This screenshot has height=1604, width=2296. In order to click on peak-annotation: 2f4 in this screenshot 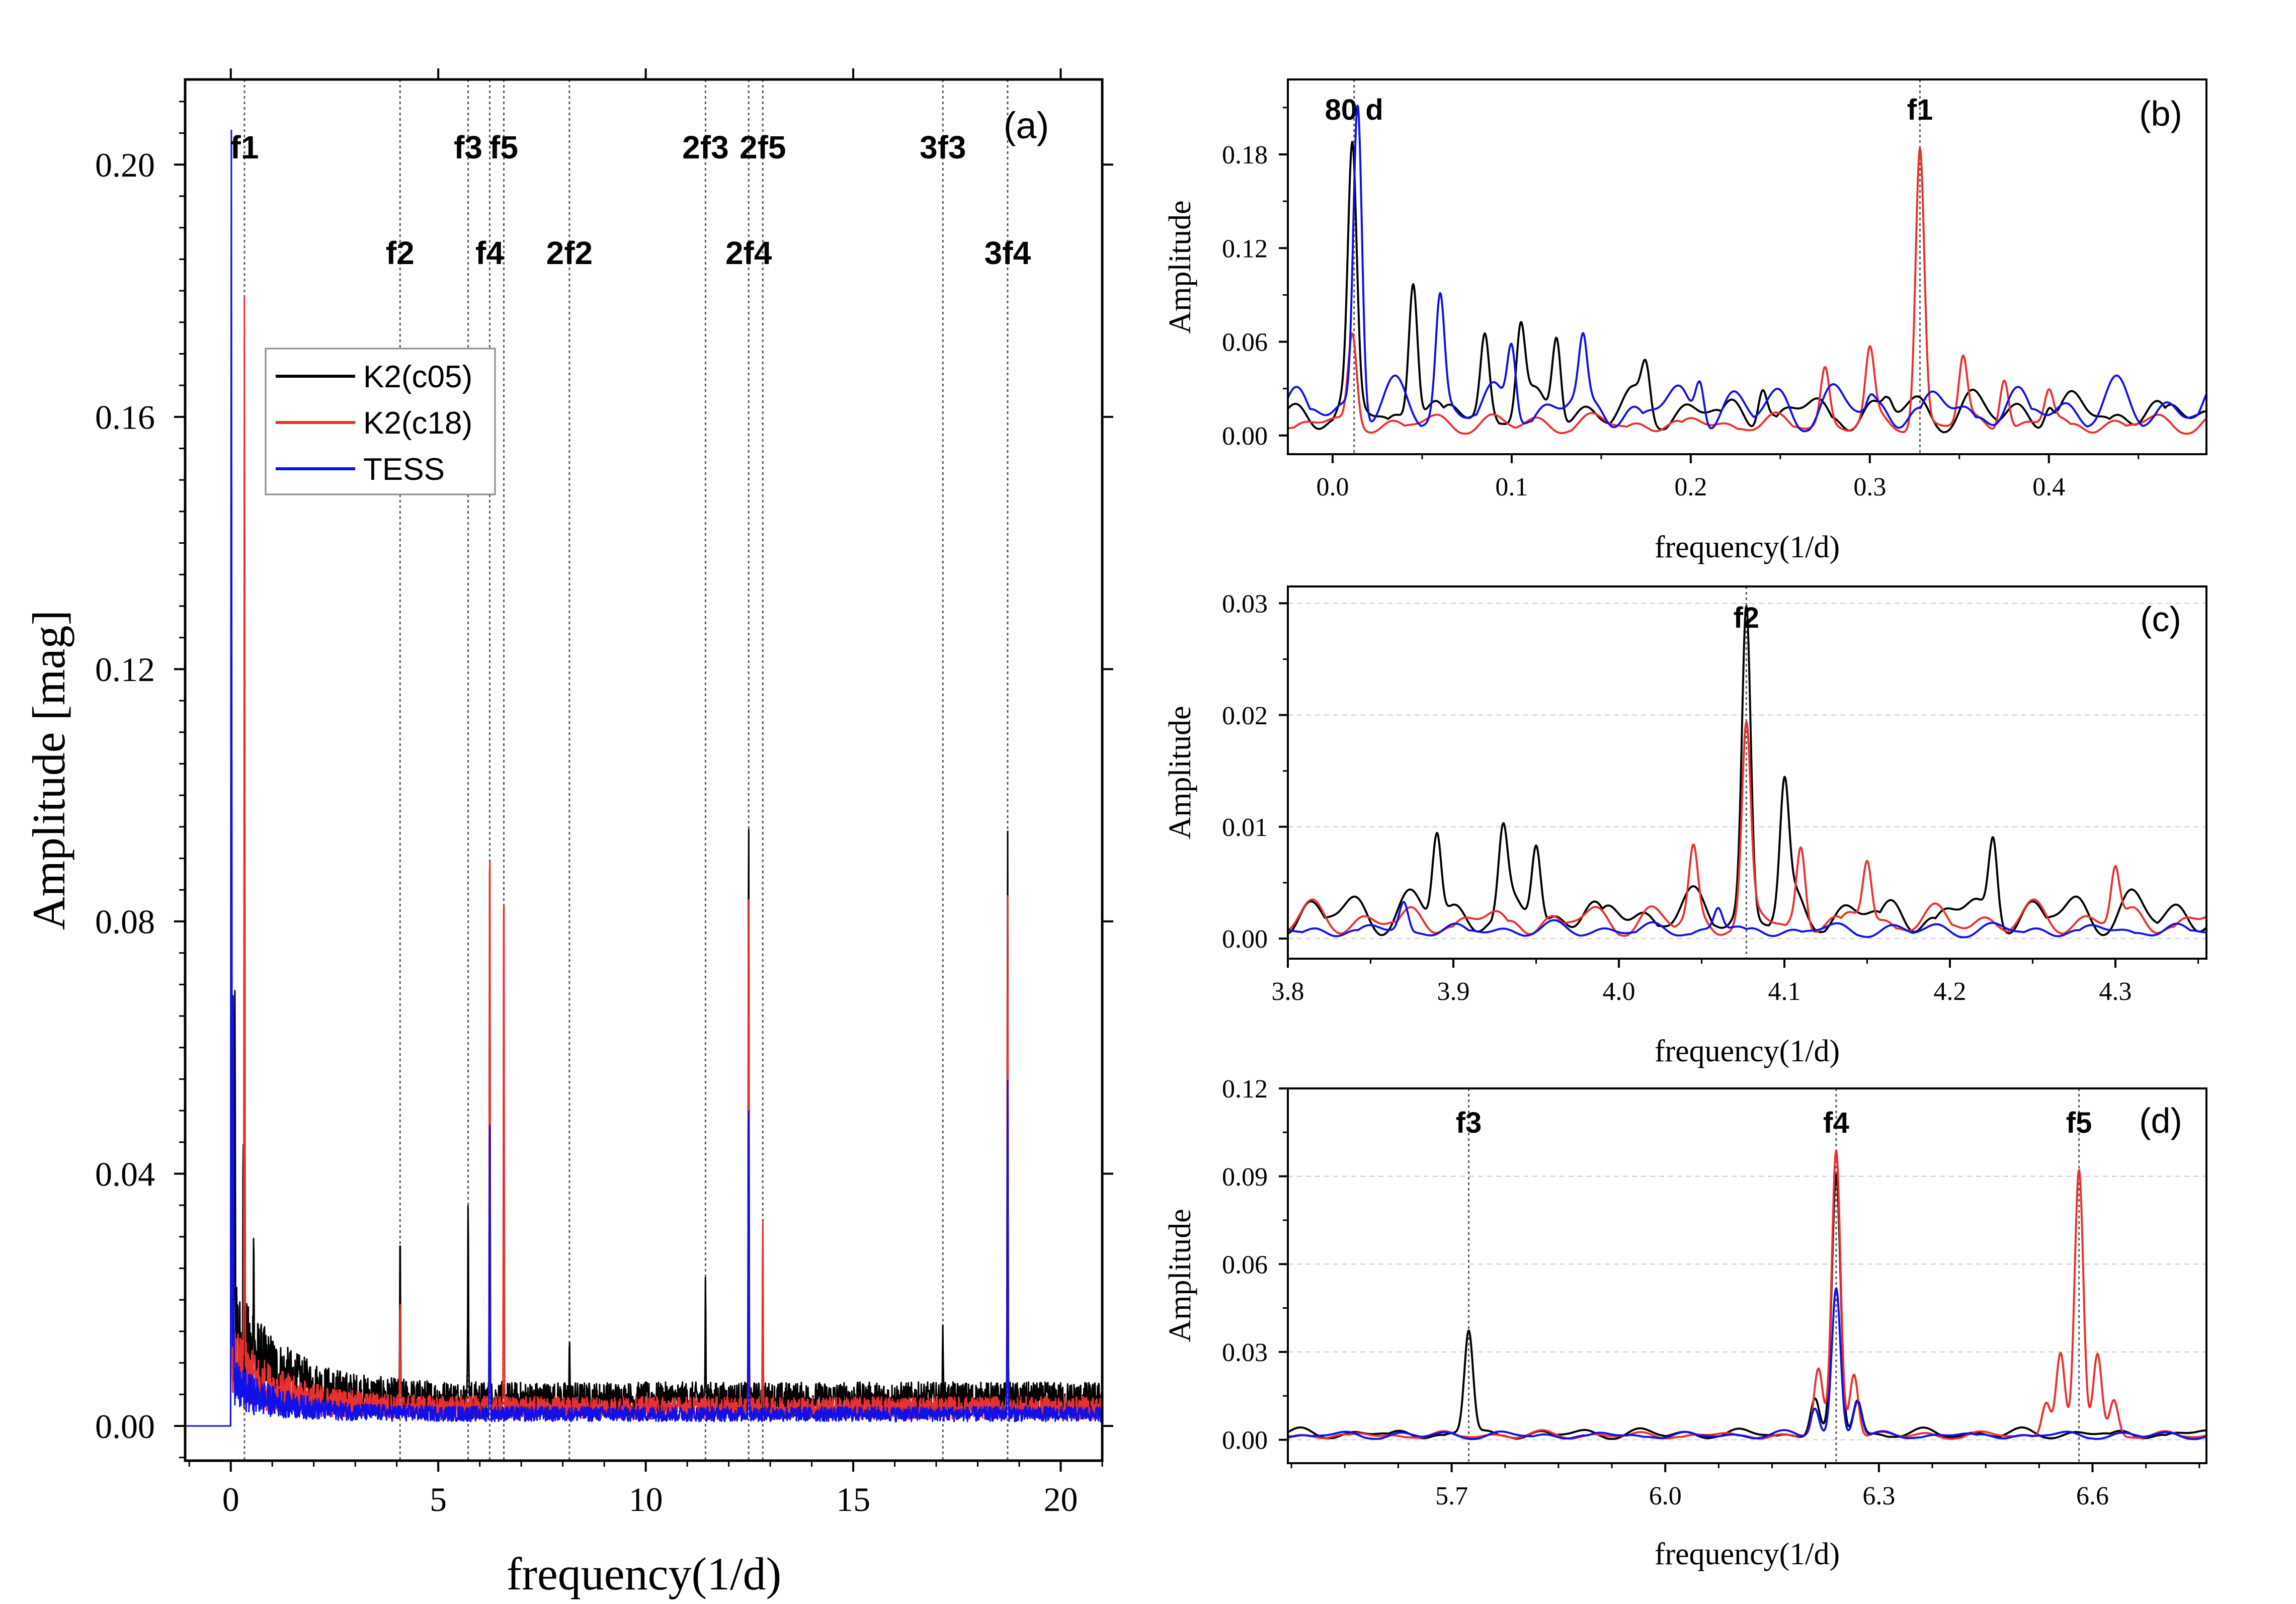, I will do `click(748, 253)`.